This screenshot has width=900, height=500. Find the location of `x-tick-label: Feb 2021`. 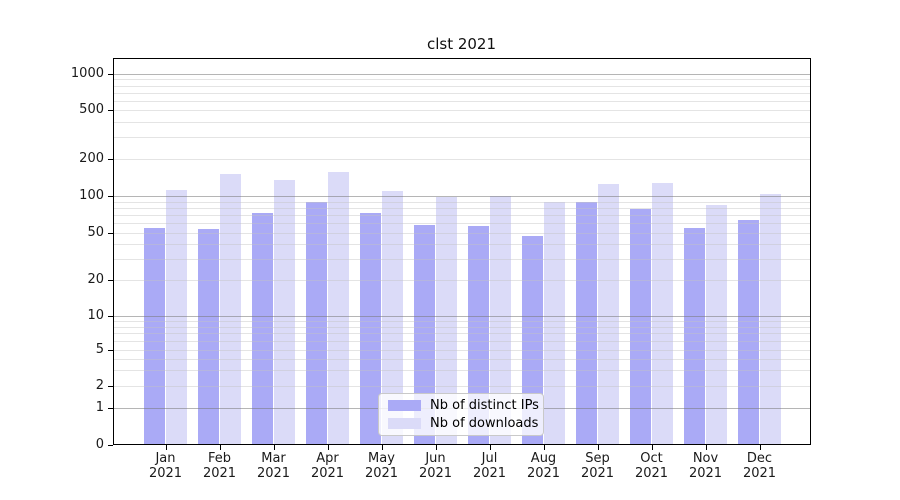

x-tick-label: Feb 2021 is located at coordinates (219, 466).